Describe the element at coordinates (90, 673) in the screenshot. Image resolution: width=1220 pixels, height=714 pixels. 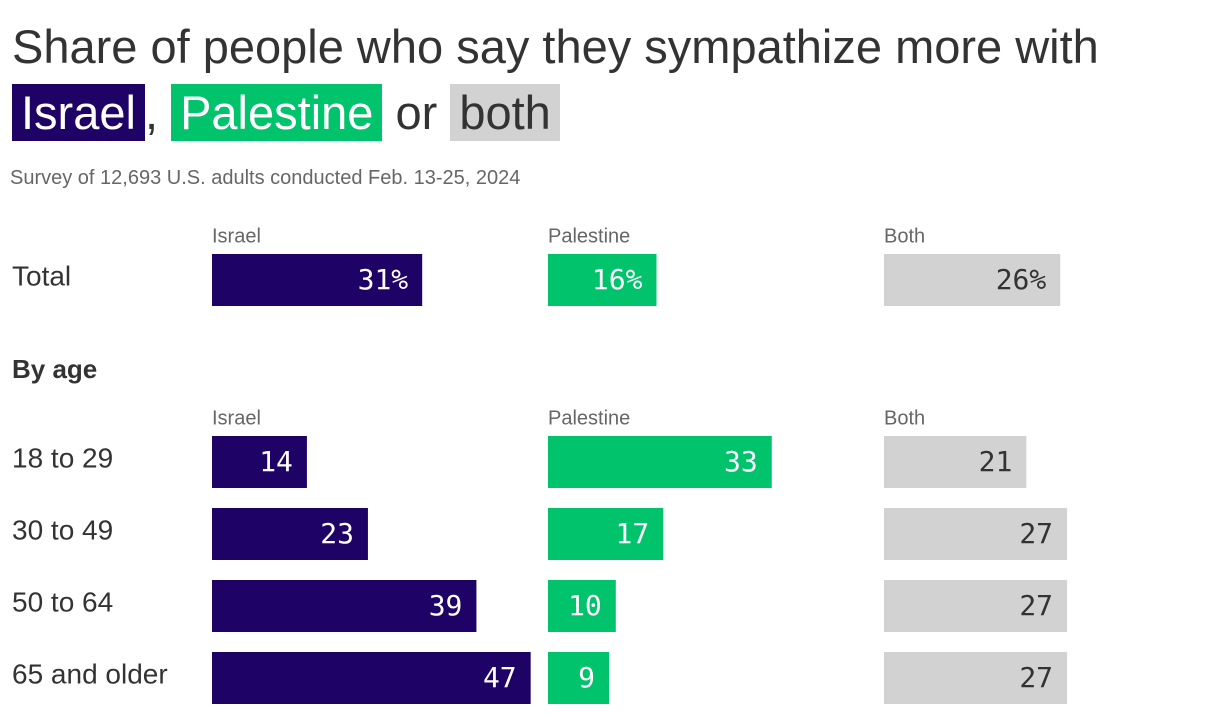
I see `row-label-65-and-older: 65 and older` at that location.